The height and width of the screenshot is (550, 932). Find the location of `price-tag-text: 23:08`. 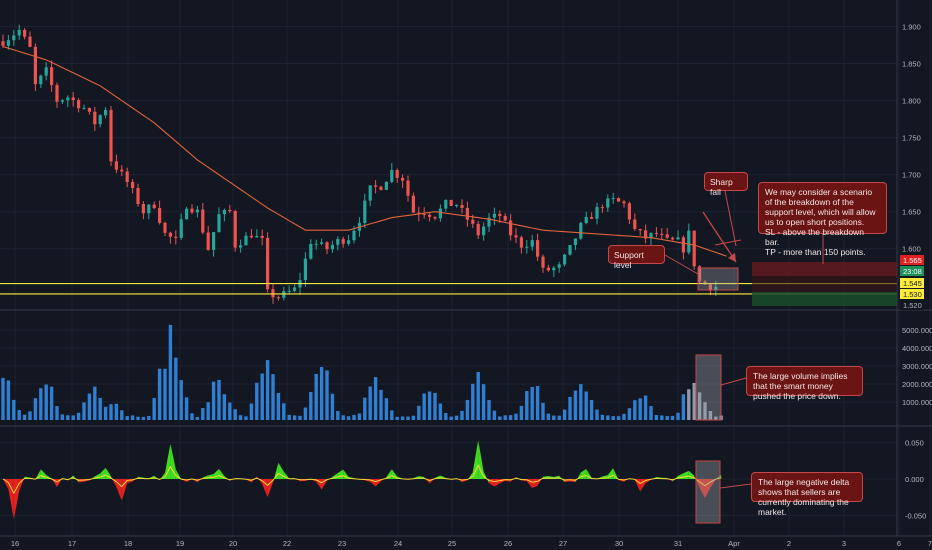

price-tag-text: 23:08 is located at coordinates (912, 271).